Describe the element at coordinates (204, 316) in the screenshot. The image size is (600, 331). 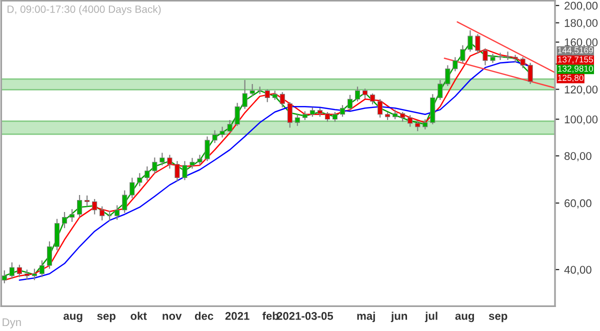
I see `x-tick-label: dec` at that location.